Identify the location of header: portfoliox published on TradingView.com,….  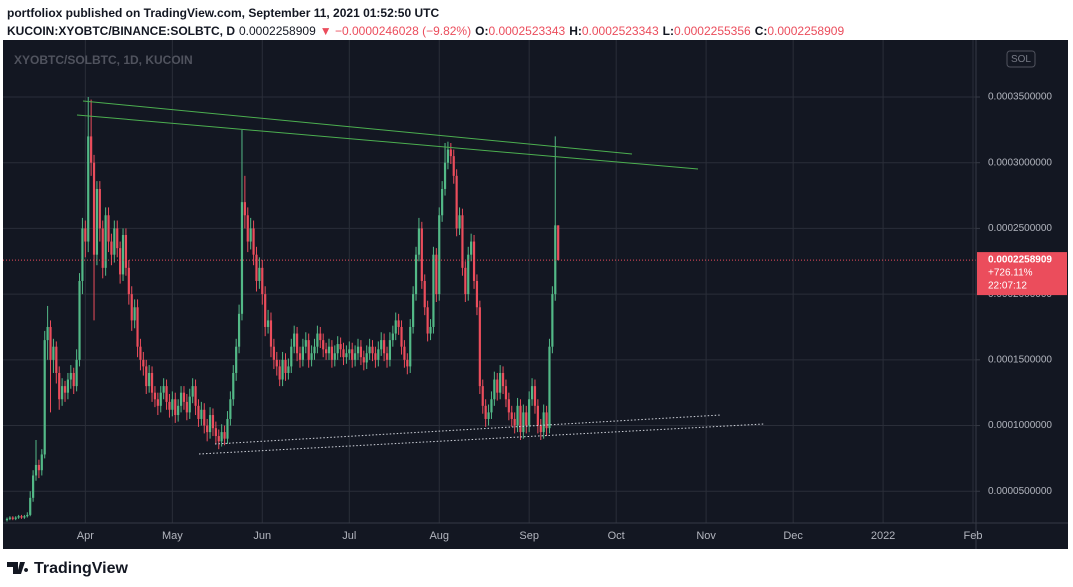
(425, 22).